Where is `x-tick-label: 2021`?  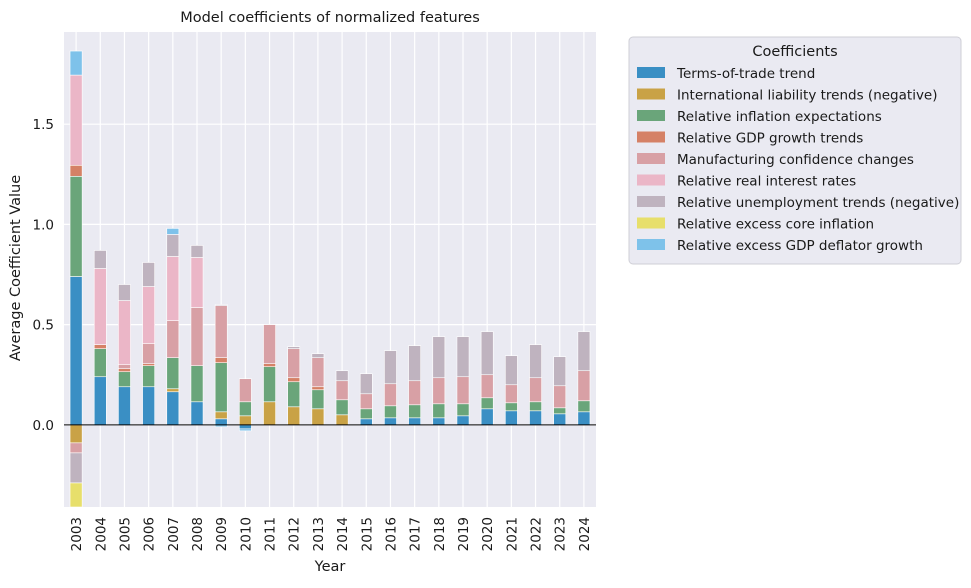 x-tick-label: 2021 is located at coordinates (512, 534).